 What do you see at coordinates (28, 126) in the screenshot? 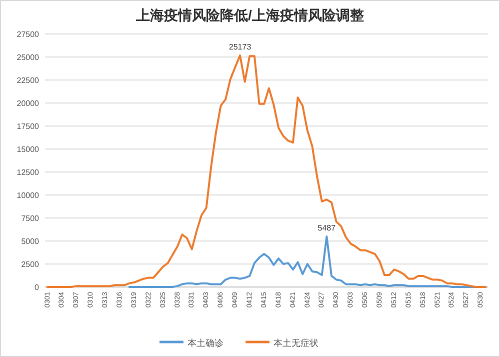
I see `y-tick-label: 17500` at bounding box center [28, 126].